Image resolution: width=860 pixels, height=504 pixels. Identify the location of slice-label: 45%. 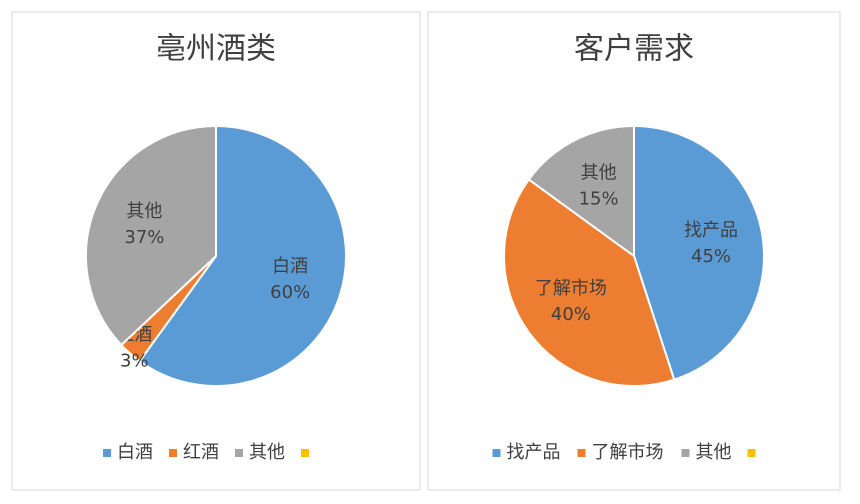
(711, 256).